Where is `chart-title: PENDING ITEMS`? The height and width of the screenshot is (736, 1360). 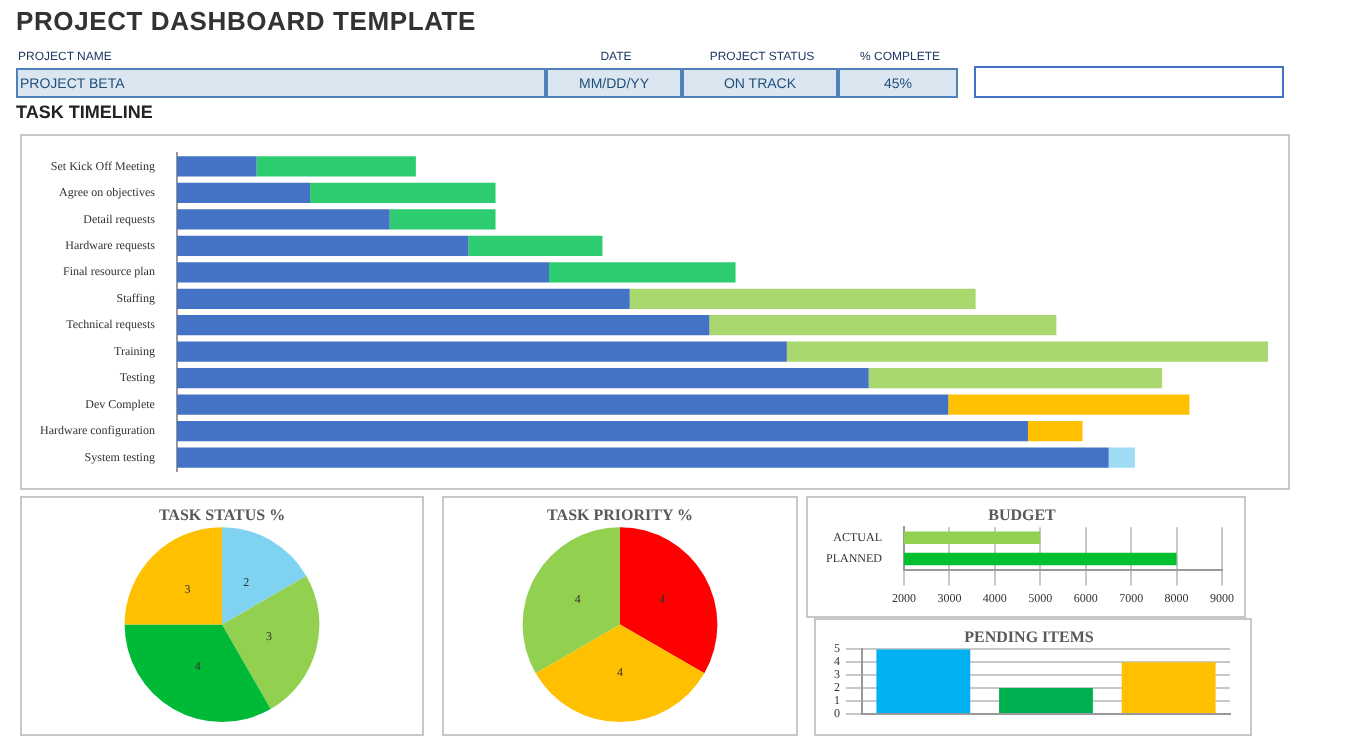 chart-title: PENDING ITEMS is located at coordinates (1029, 636).